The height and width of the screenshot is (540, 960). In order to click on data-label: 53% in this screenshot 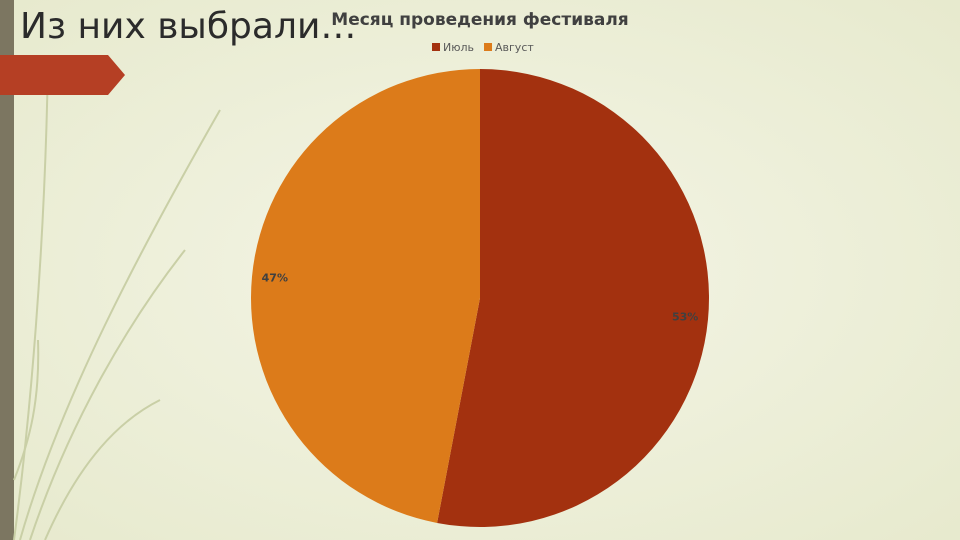, I will do `click(685, 316)`.